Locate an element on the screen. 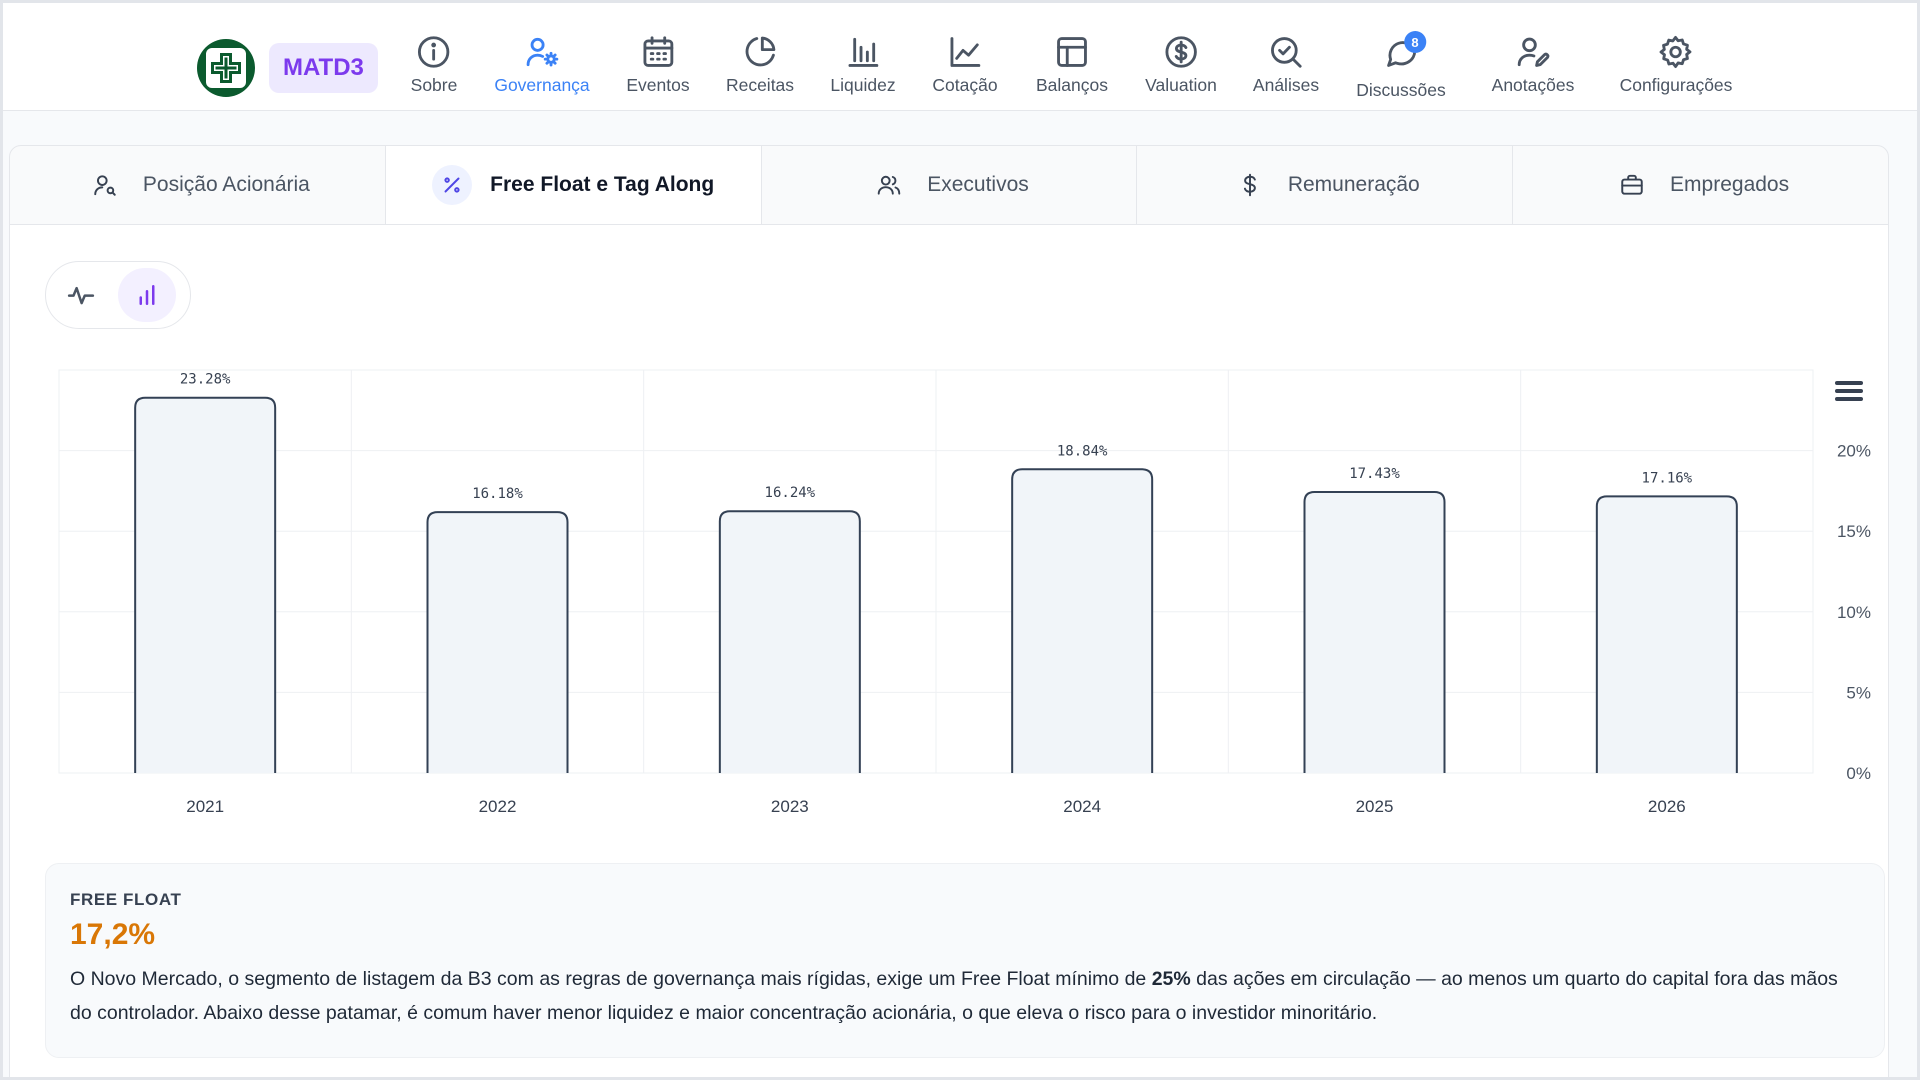 The height and width of the screenshot is (1080, 1920). data-label: 16.24% is located at coordinates (790, 493).